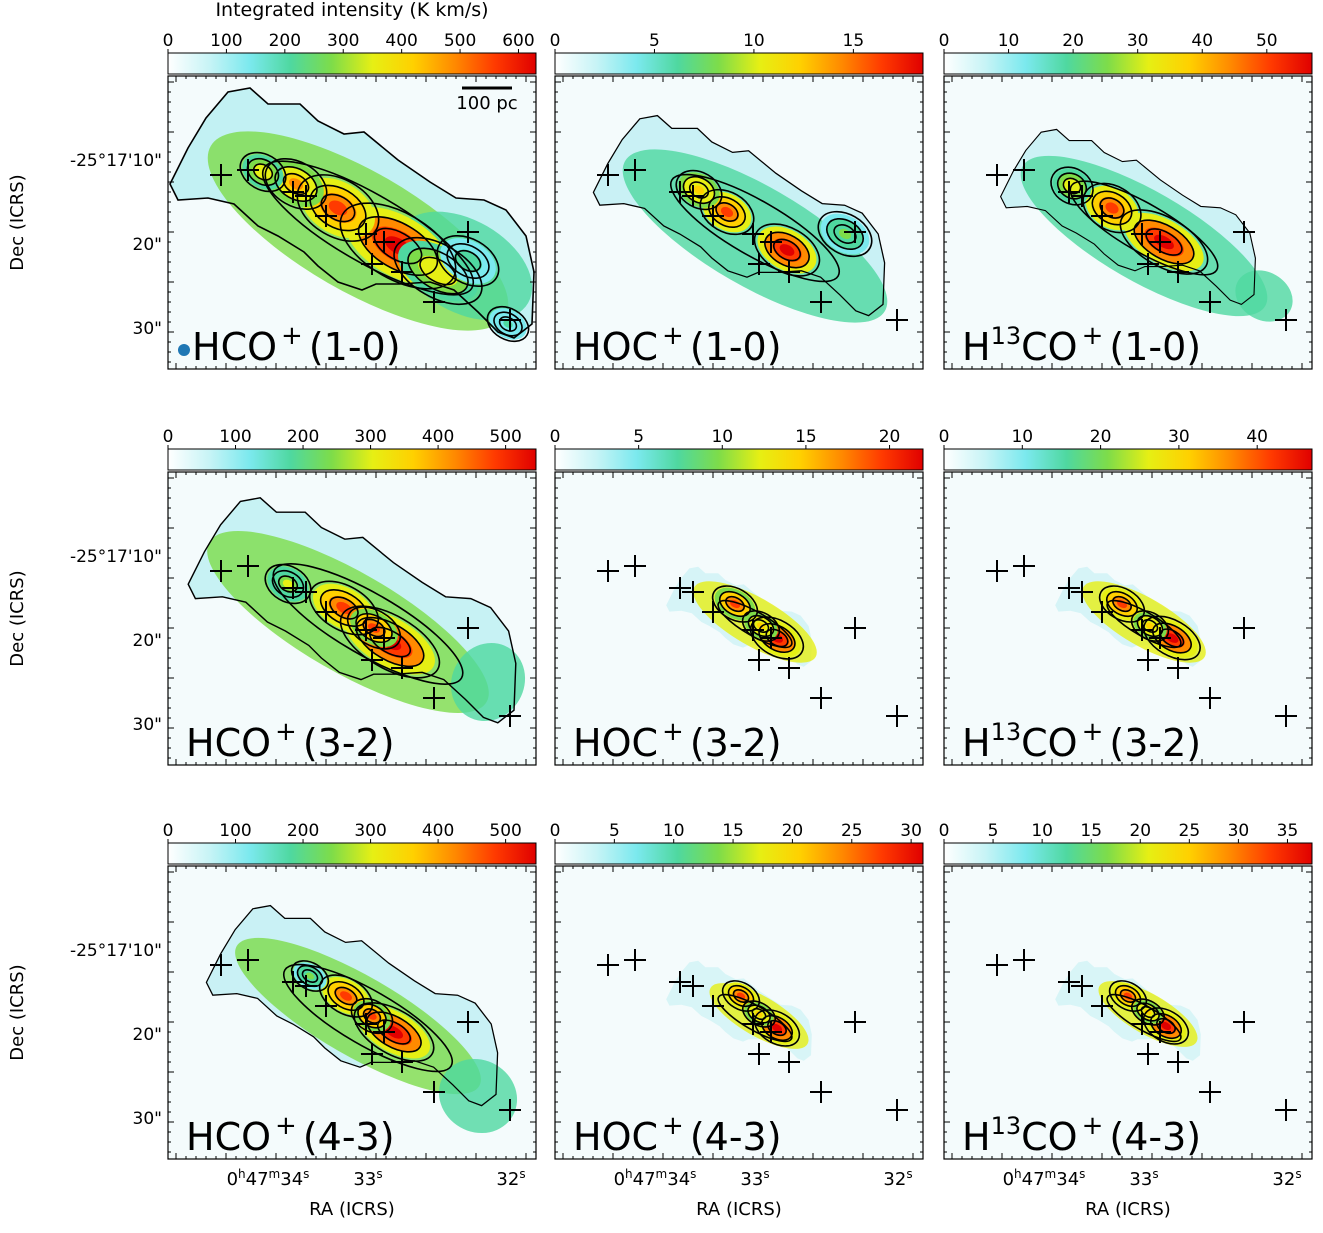  Describe the element at coordinates (290, 1135) in the screenshot. I see `panel-title: HCO + (4-3)` at that location.